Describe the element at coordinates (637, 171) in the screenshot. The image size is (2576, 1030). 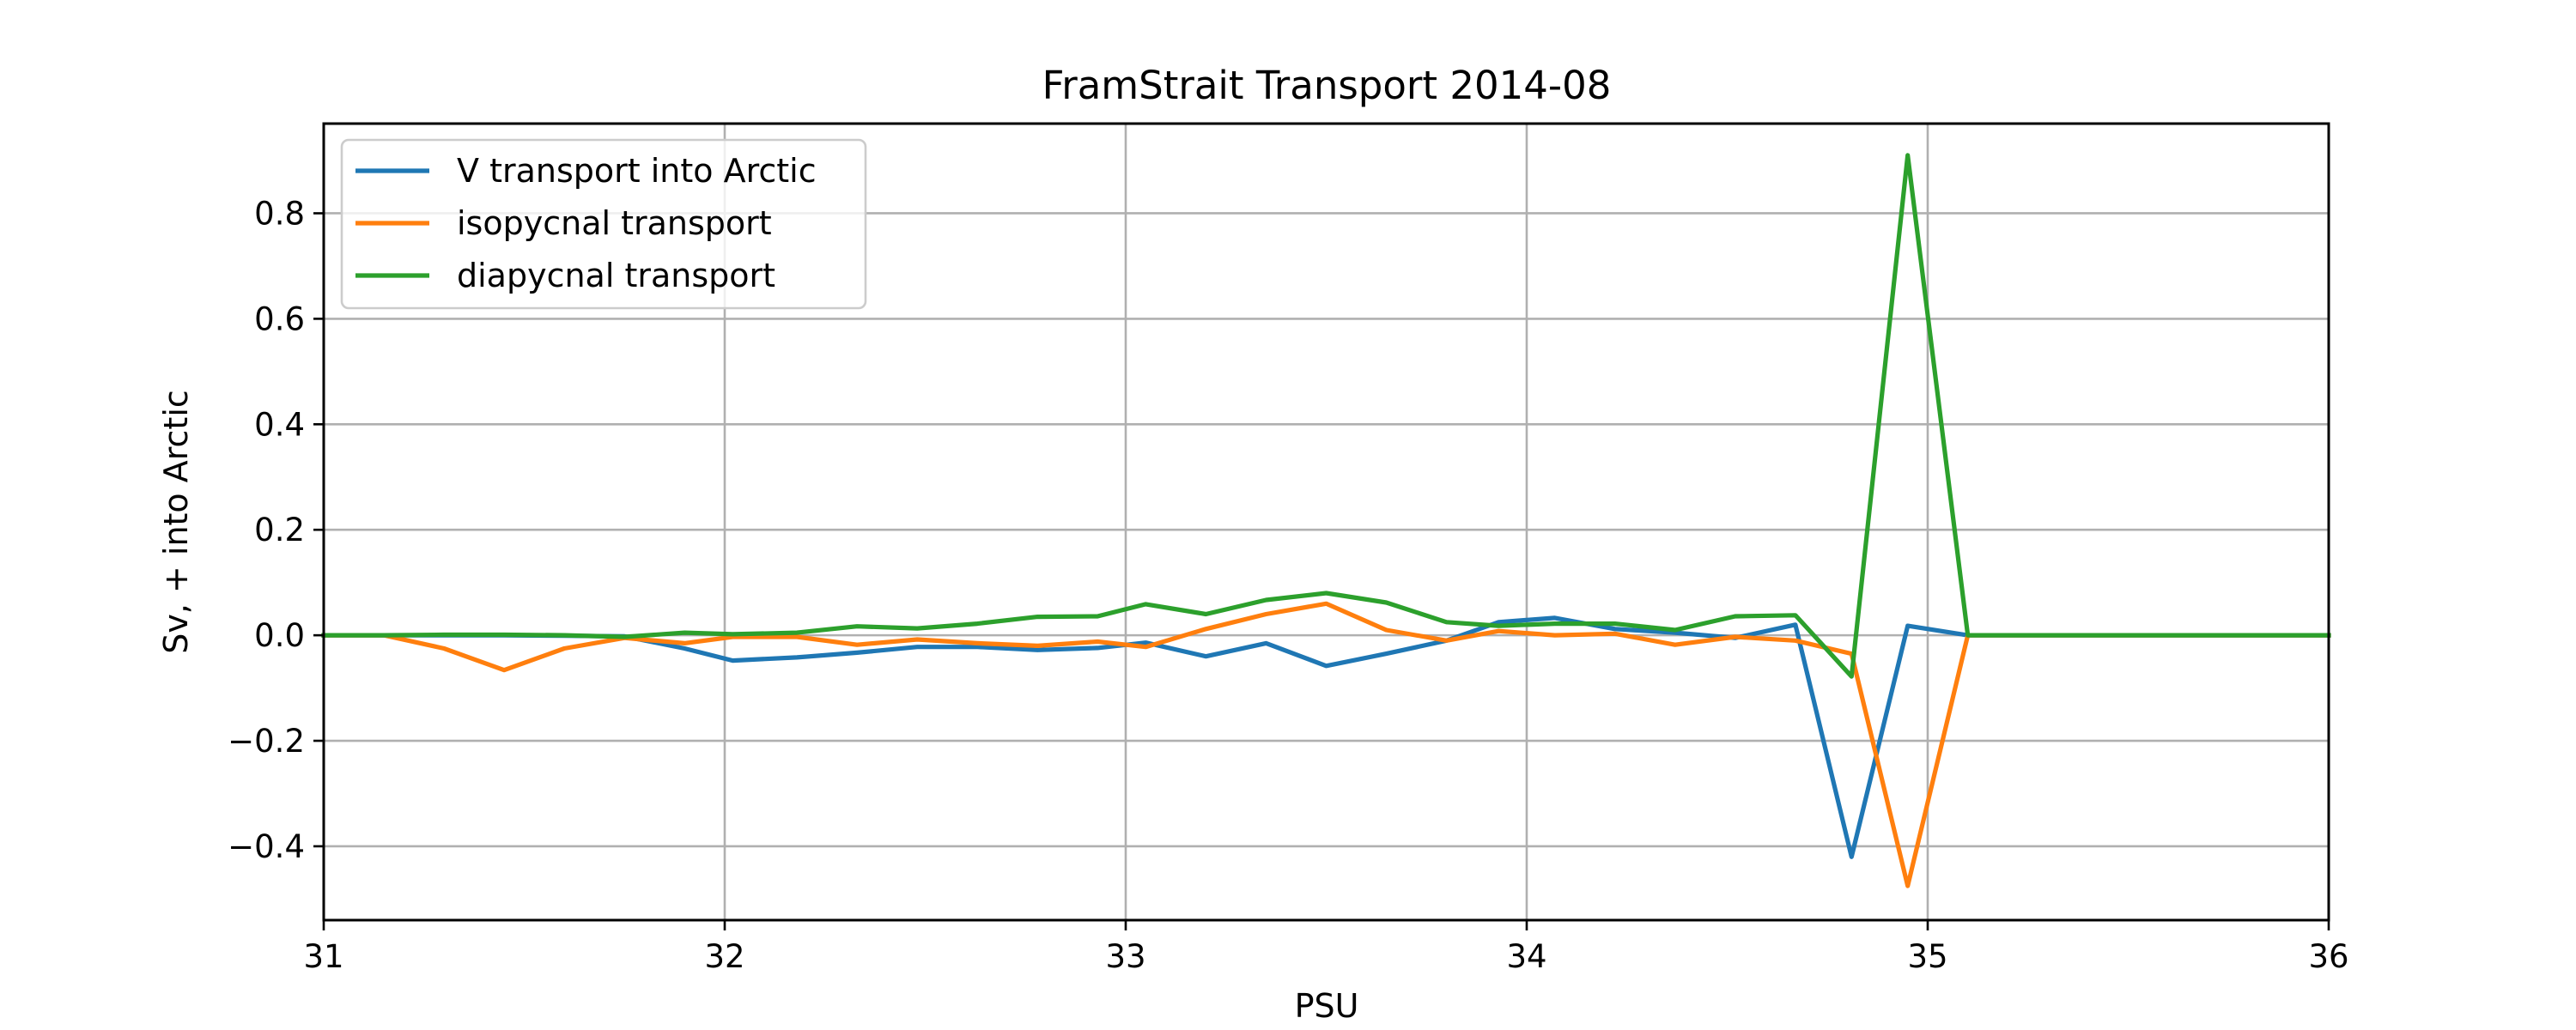
I see `legend-label: V transport into Arctic` at that location.